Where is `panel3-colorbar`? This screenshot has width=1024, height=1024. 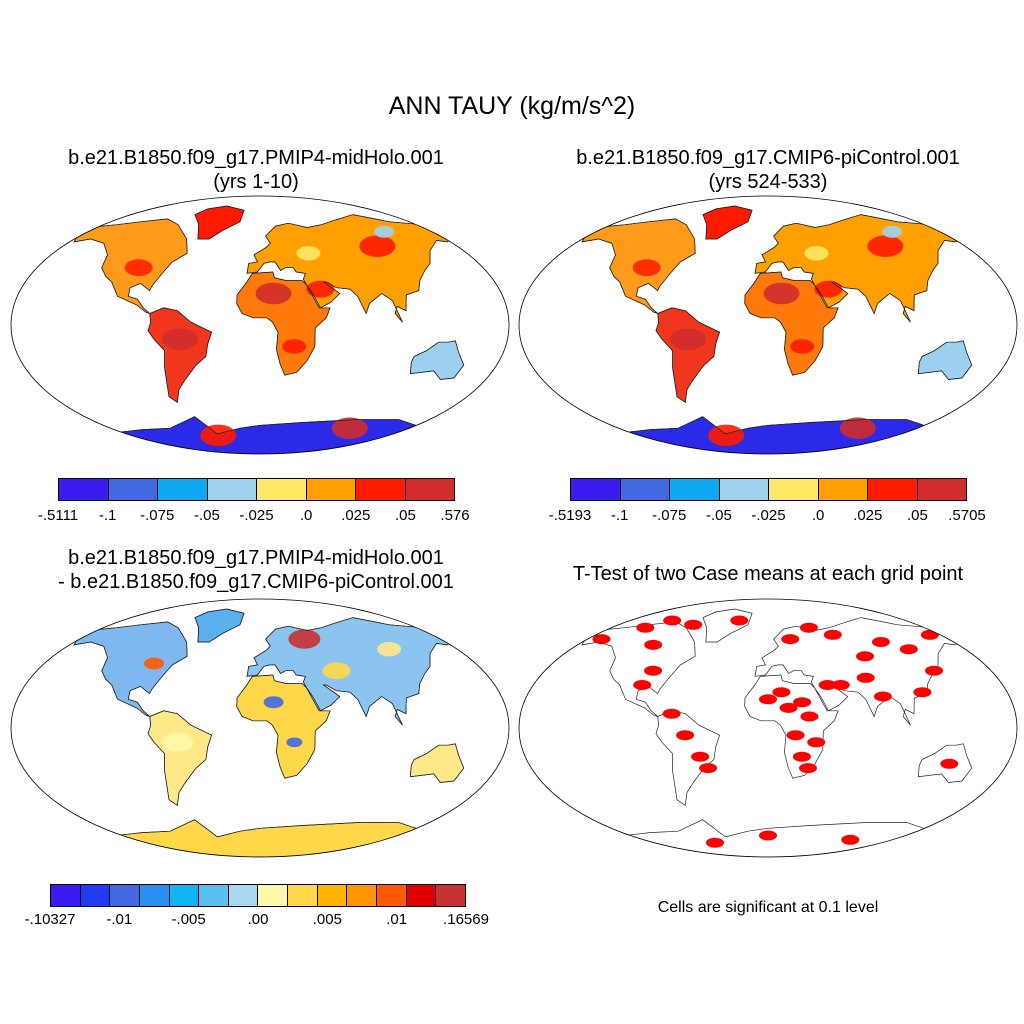
panel3-colorbar is located at coordinates (258, 895).